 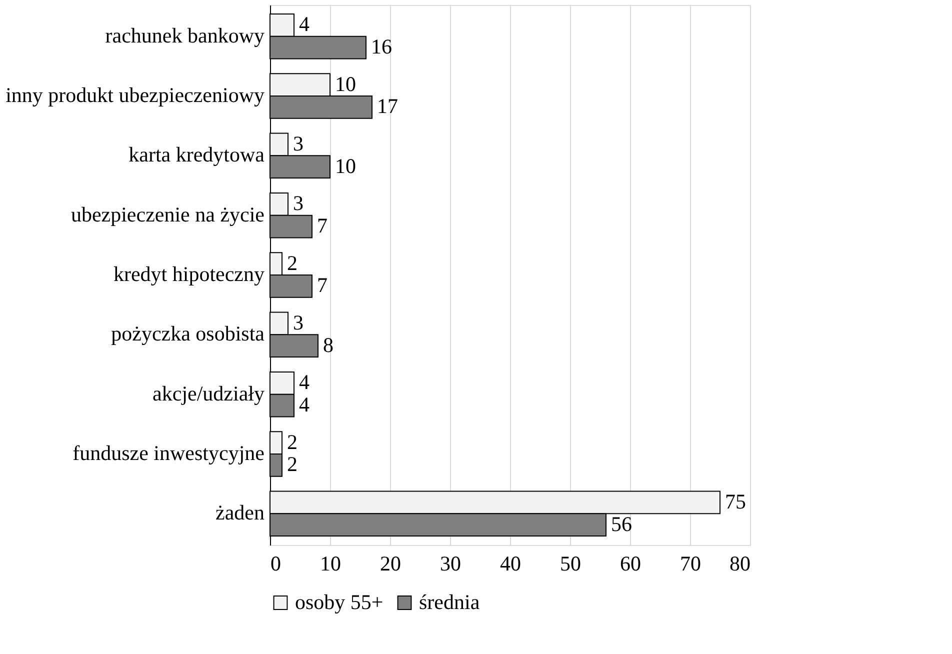 What do you see at coordinates (135, 94) in the screenshot?
I see `y-tick-label: inny produkt ubezpieczeniowy` at bounding box center [135, 94].